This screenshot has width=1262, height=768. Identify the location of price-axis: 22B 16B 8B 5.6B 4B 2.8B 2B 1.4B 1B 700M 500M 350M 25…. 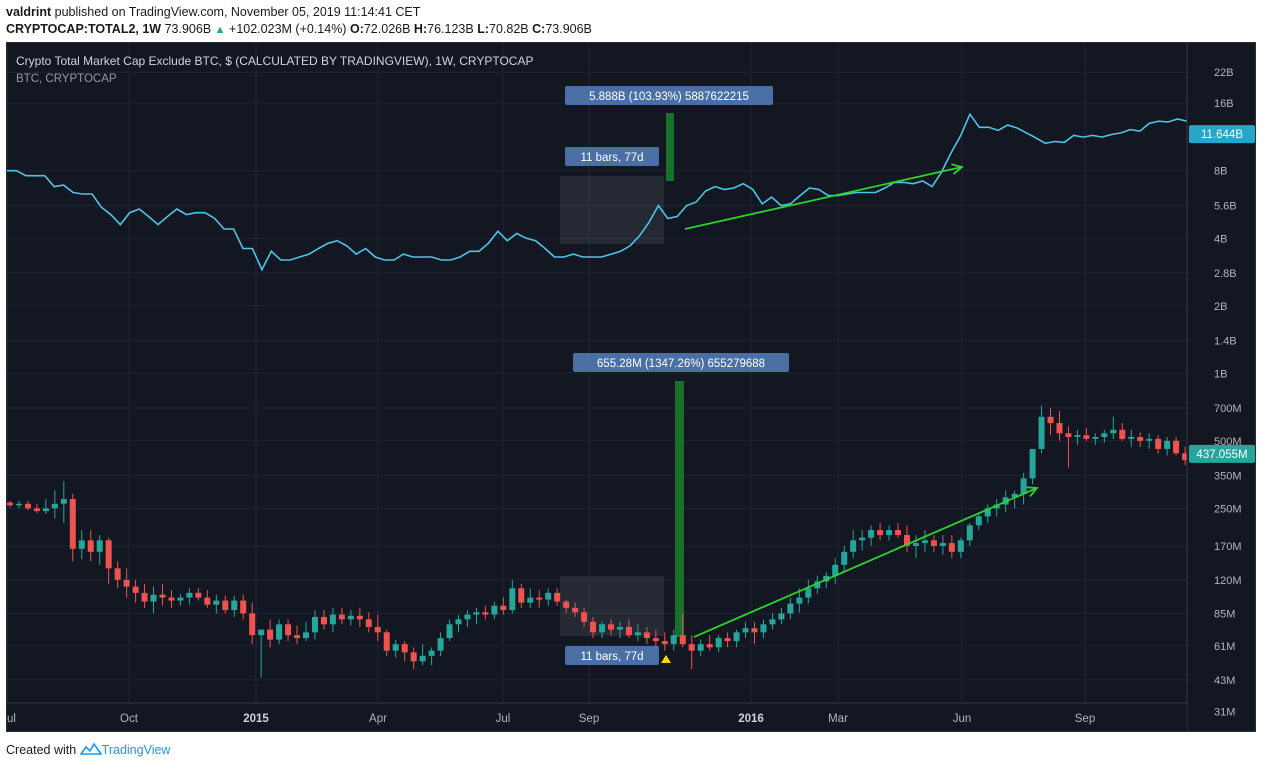
(1220, 387).